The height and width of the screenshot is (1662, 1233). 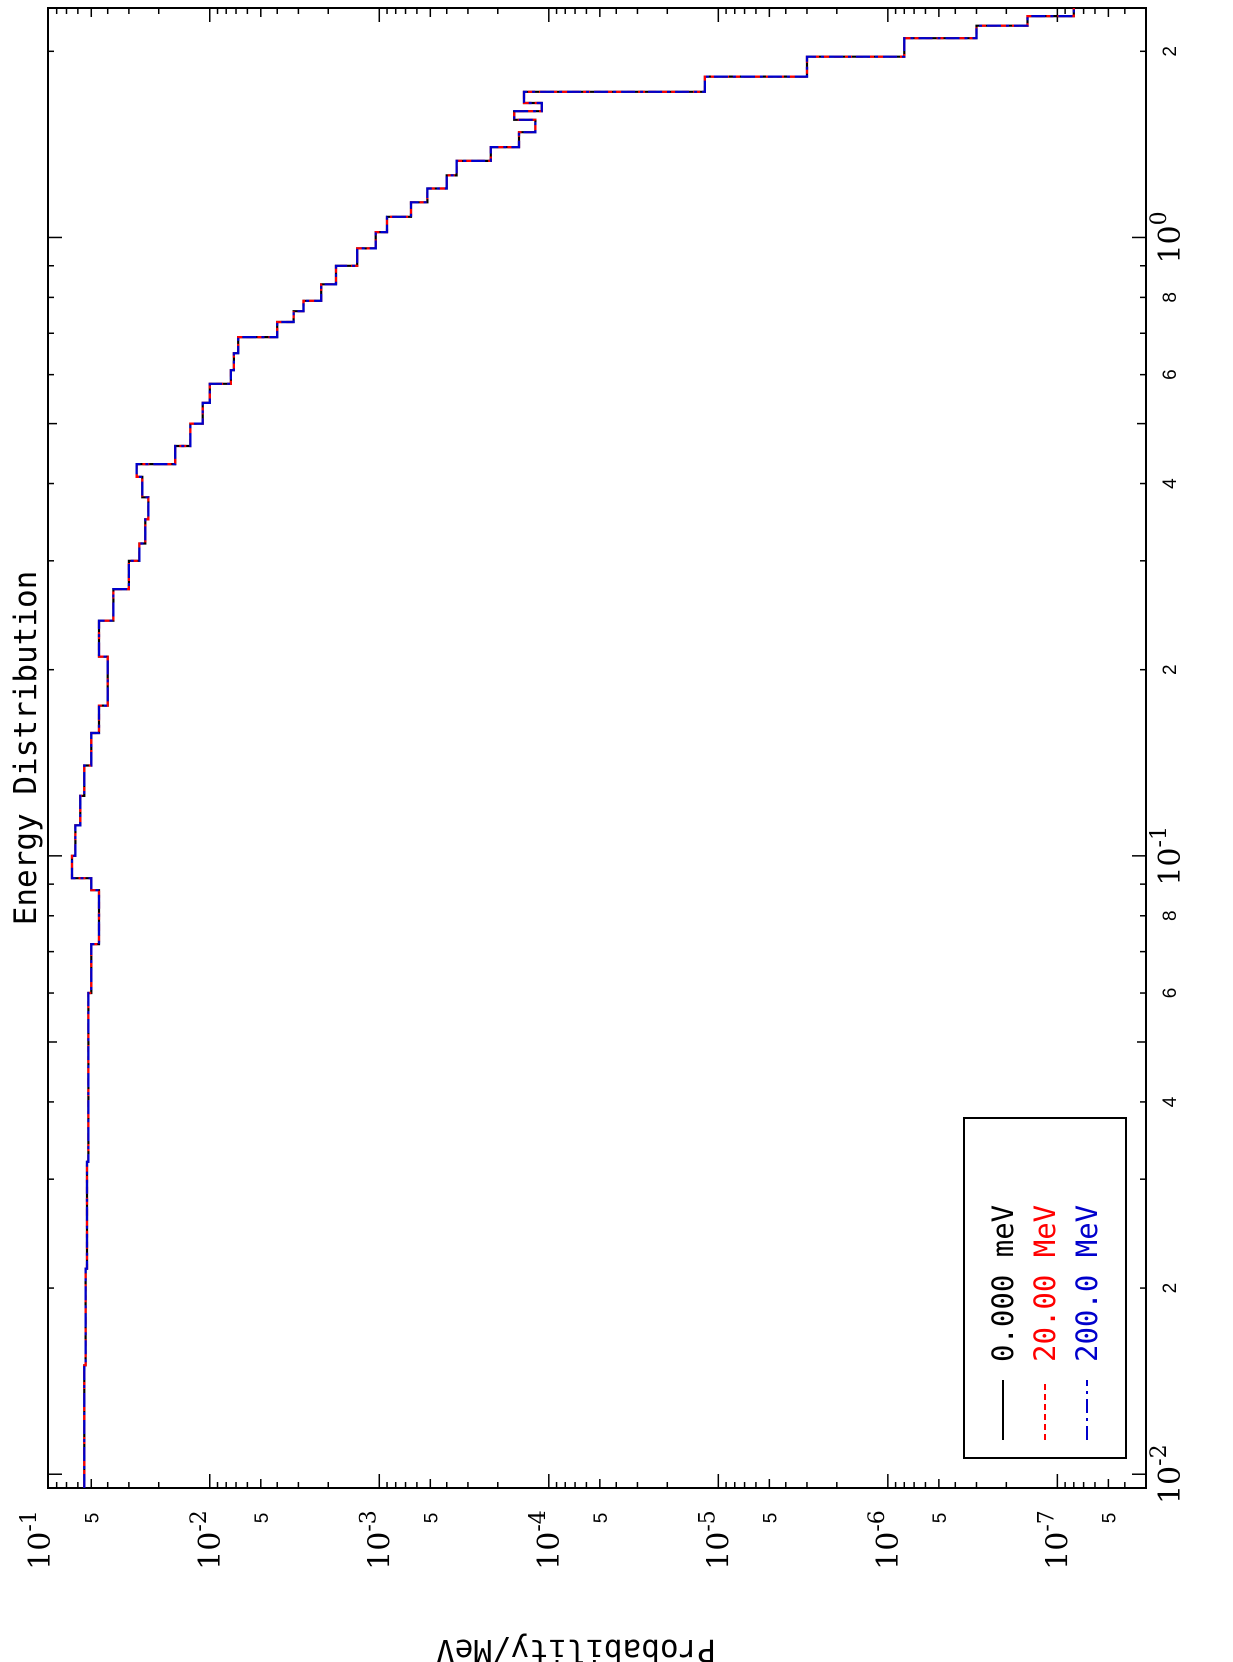 What do you see at coordinates (1167, 1474) in the screenshot?
I see `x-tick-label: 10-2` at bounding box center [1167, 1474].